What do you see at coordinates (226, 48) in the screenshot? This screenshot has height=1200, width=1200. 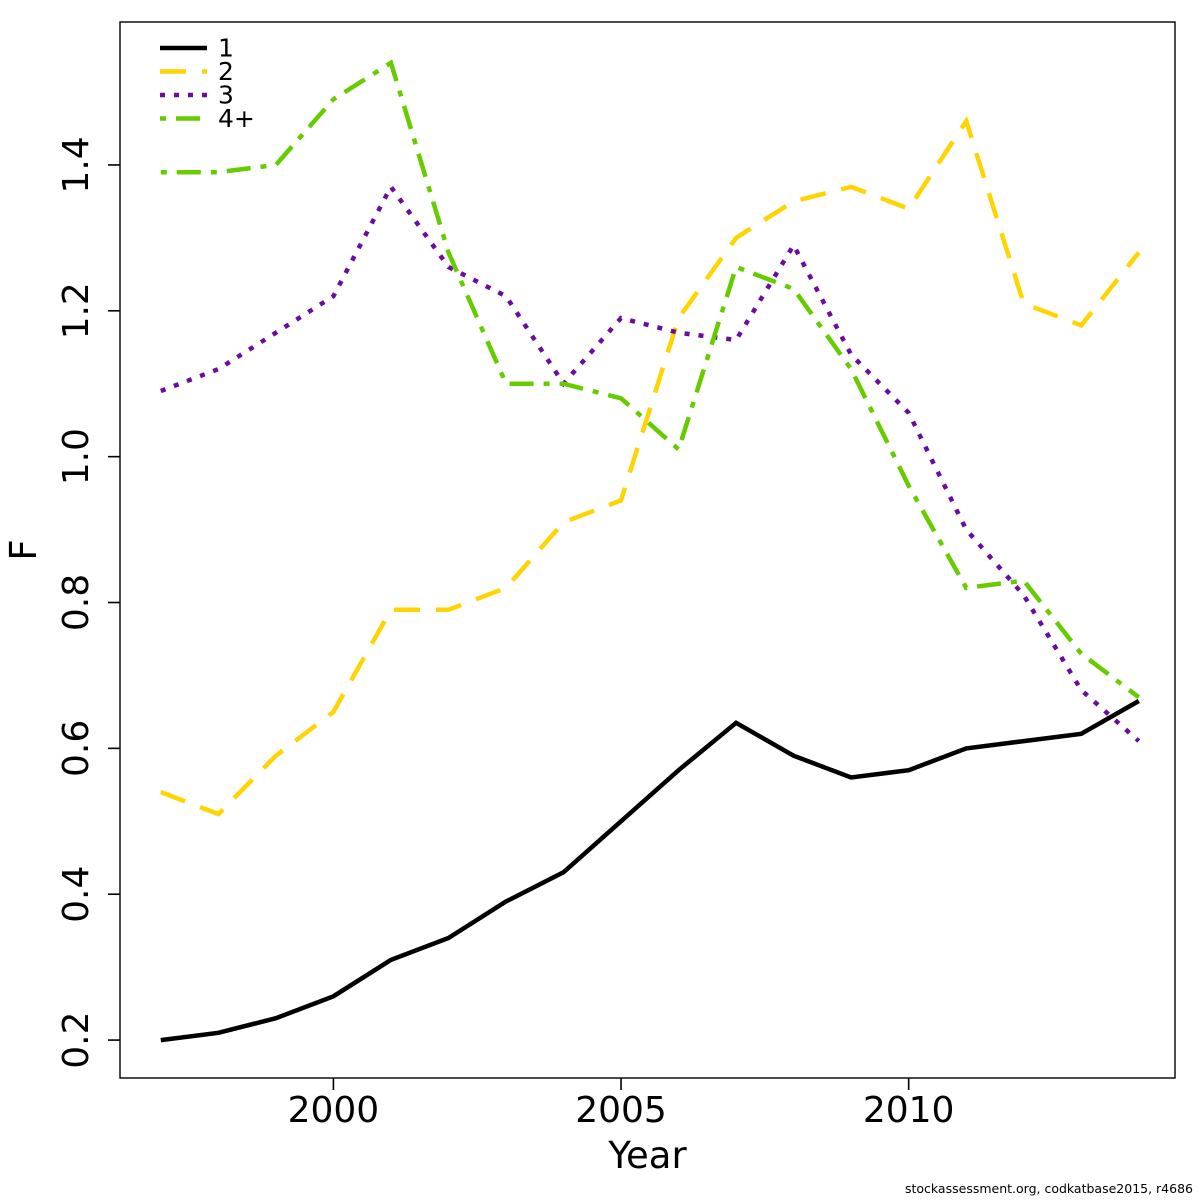 I see `legend-label-1: 1` at bounding box center [226, 48].